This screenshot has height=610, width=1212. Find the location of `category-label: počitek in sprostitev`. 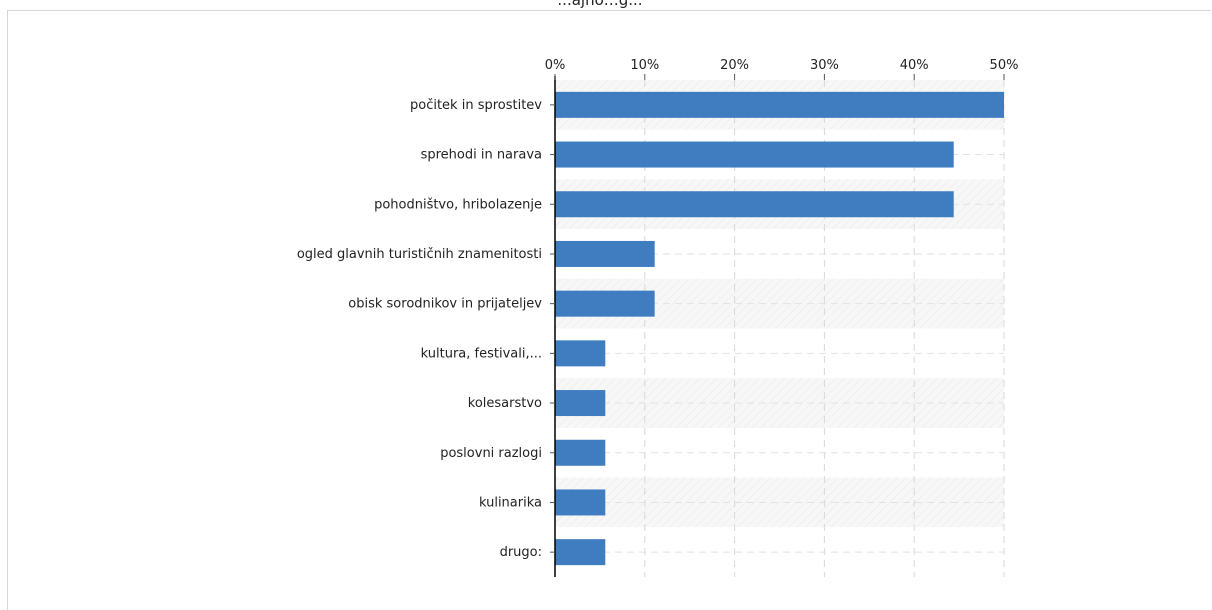

category-label: počitek in sprostitev is located at coordinates (476, 105).